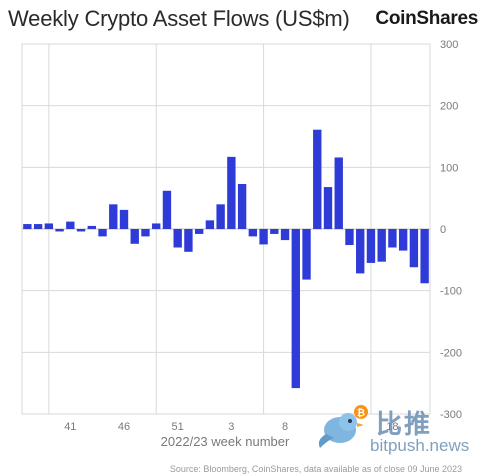 This screenshot has height=476, width=500. Describe the element at coordinates (420, 445) in the screenshot. I see `watermark-url: bitpush.news` at that location.